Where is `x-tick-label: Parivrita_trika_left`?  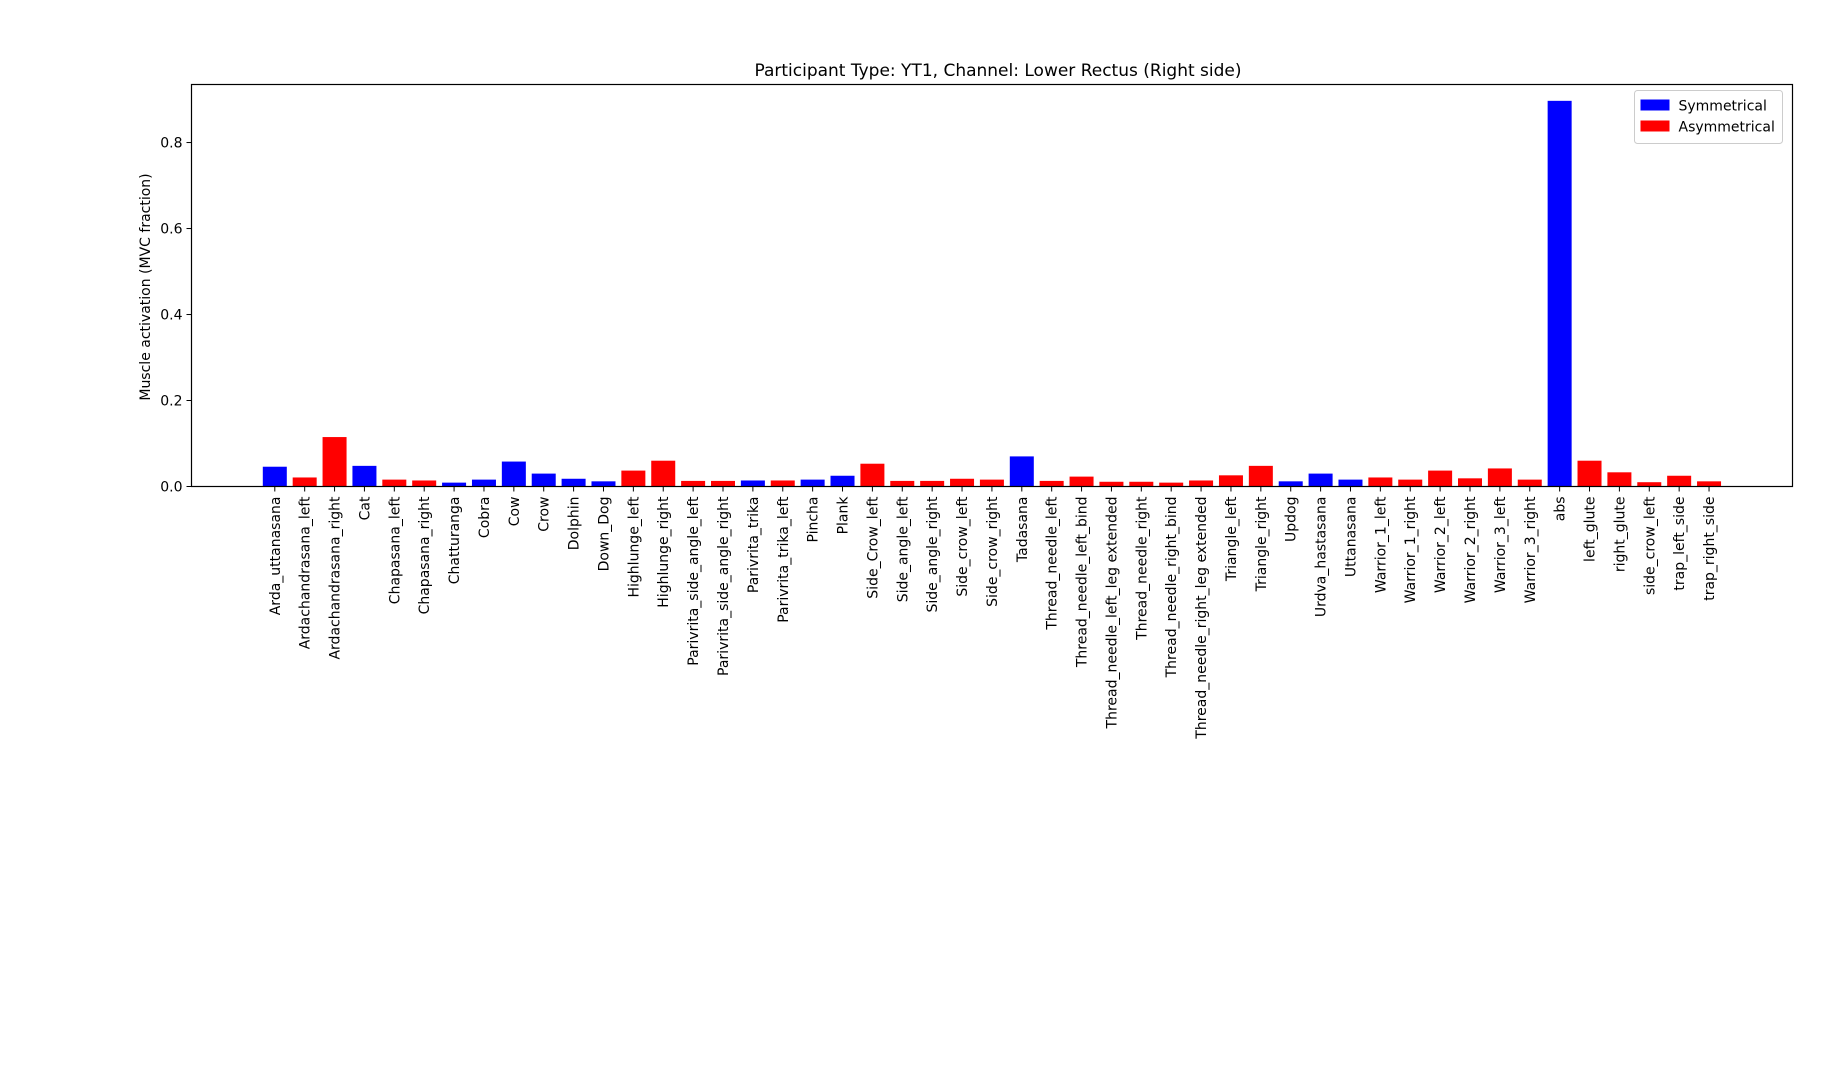 x-tick-label: Parivrita_trika_left is located at coordinates (784, 559).